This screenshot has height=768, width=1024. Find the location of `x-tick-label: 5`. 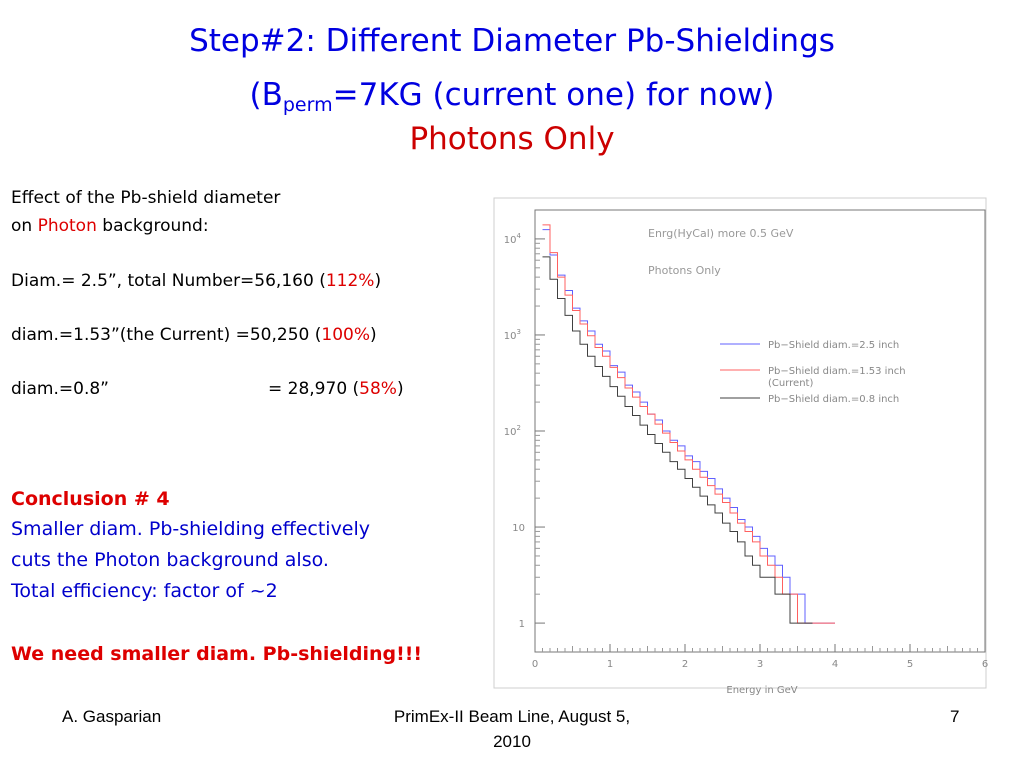

x-tick-label: 5 is located at coordinates (910, 664).